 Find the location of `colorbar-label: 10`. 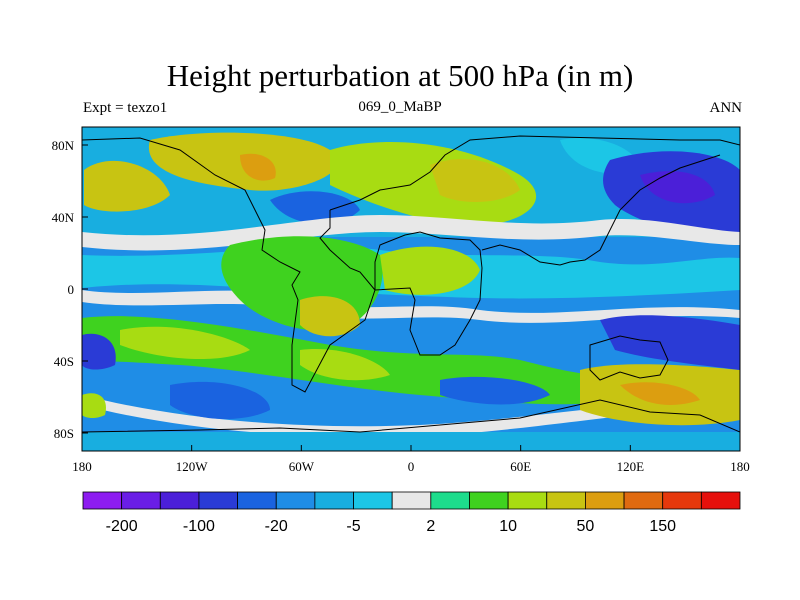

colorbar-label: 10 is located at coordinates (508, 526).